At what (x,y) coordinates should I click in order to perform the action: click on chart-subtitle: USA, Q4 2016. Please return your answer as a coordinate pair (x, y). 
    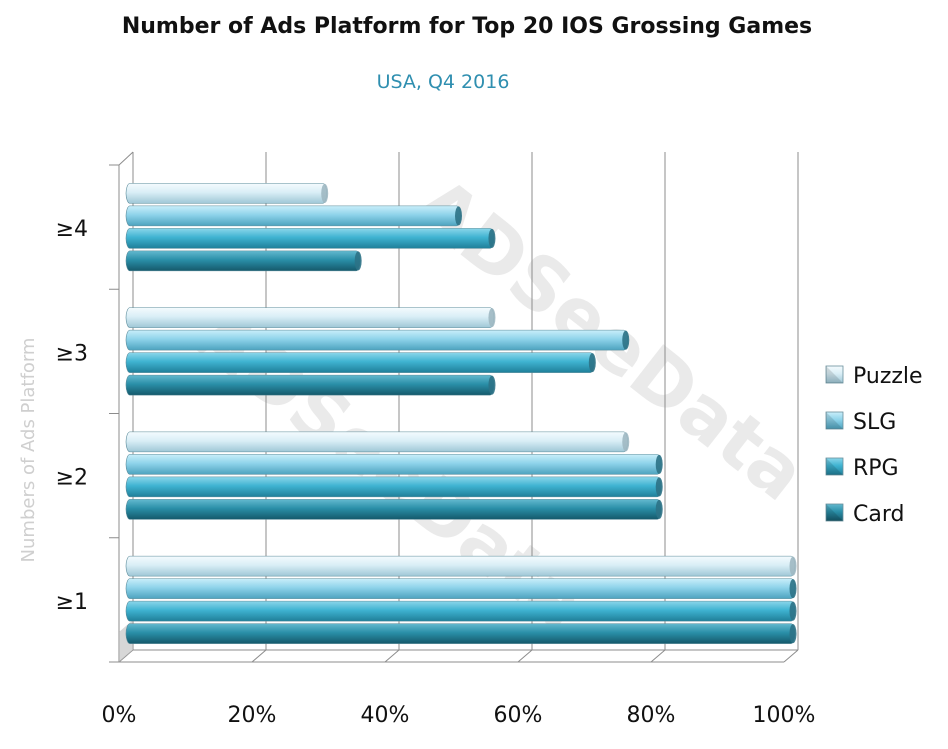
    Looking at the image, I should click on (443, 82).